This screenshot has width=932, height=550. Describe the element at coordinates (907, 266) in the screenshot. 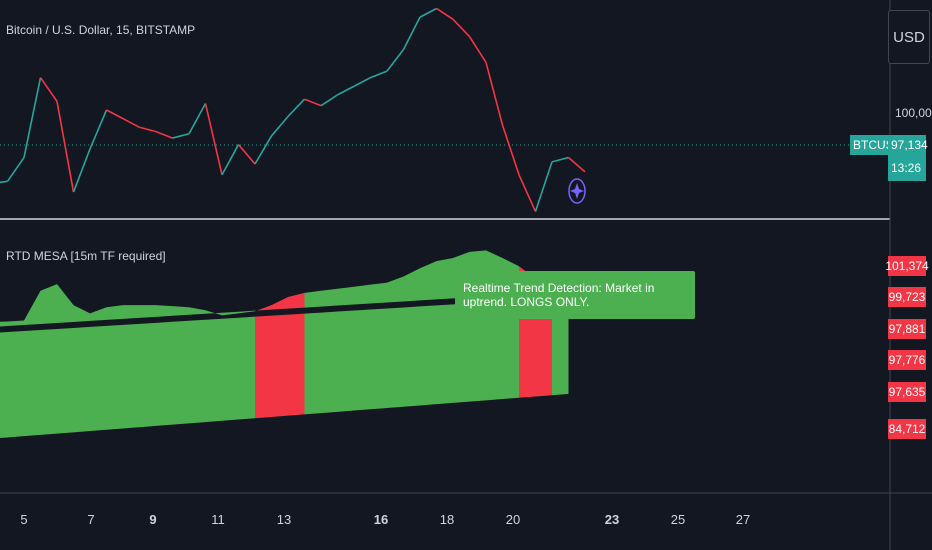

I see `indicator-value-tag: 101,374` at that location.